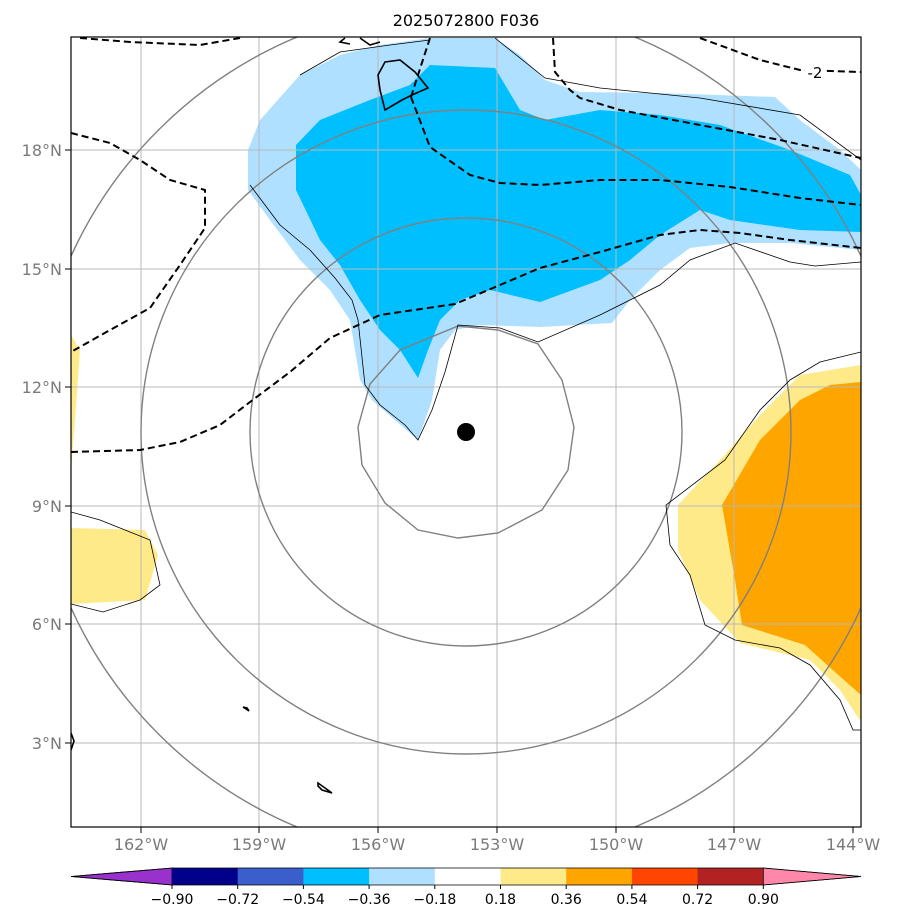  What do you see at coordinates (763, 900) in the screenshot?
I see `colorbar-label: 0.90` at bounding box center [763, 900].